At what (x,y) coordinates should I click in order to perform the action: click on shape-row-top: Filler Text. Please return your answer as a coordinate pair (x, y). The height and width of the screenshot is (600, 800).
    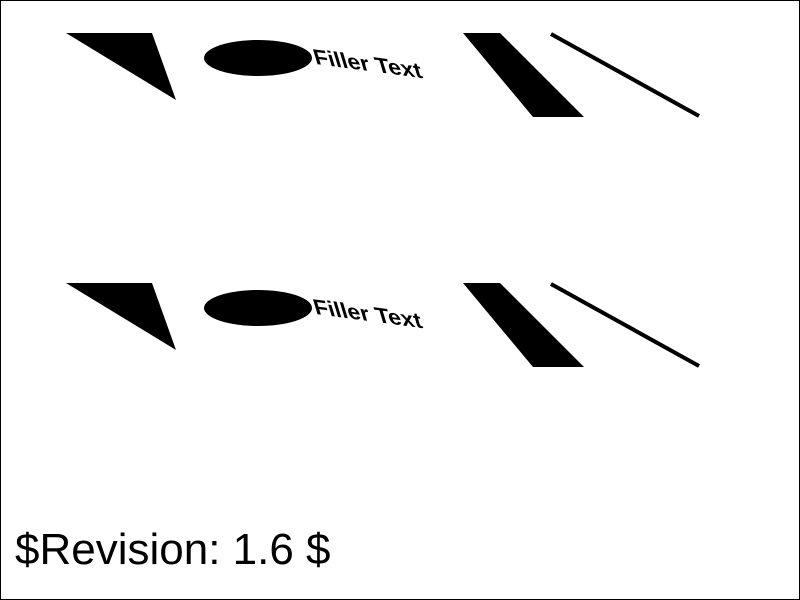
    Looking at the image, I should click on (383, 75).